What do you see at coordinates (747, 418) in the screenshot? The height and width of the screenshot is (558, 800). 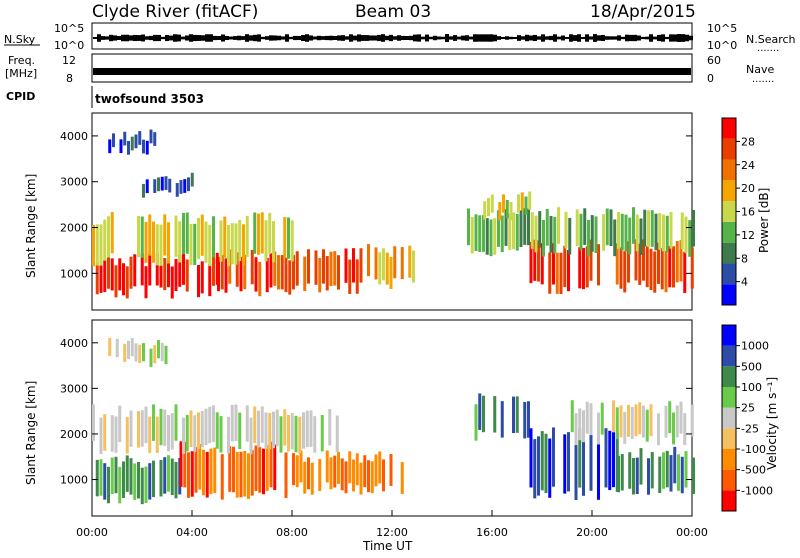 I see `velocity-colorbar: 1000 500 100 25 -25 -100 -500 -1000` at bounding box center [747, 418].